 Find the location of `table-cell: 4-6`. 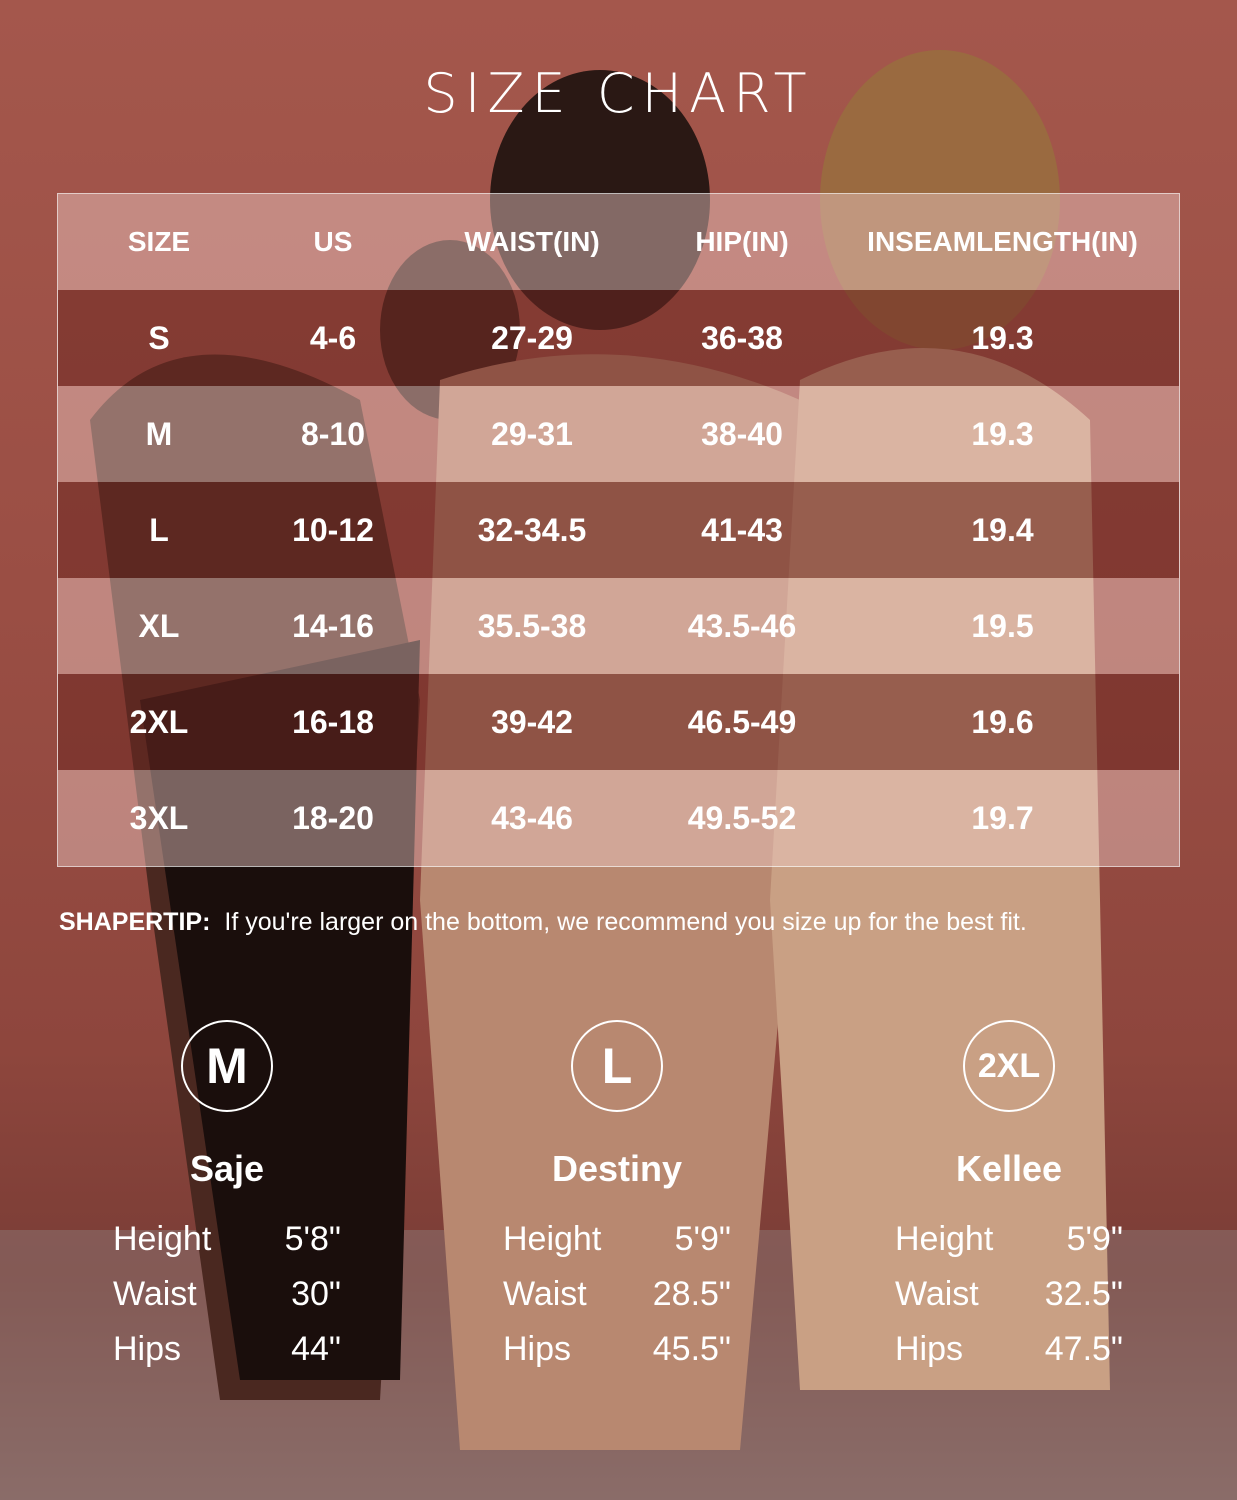

table-cell: 4-6 is located at coordinates (333, 337).